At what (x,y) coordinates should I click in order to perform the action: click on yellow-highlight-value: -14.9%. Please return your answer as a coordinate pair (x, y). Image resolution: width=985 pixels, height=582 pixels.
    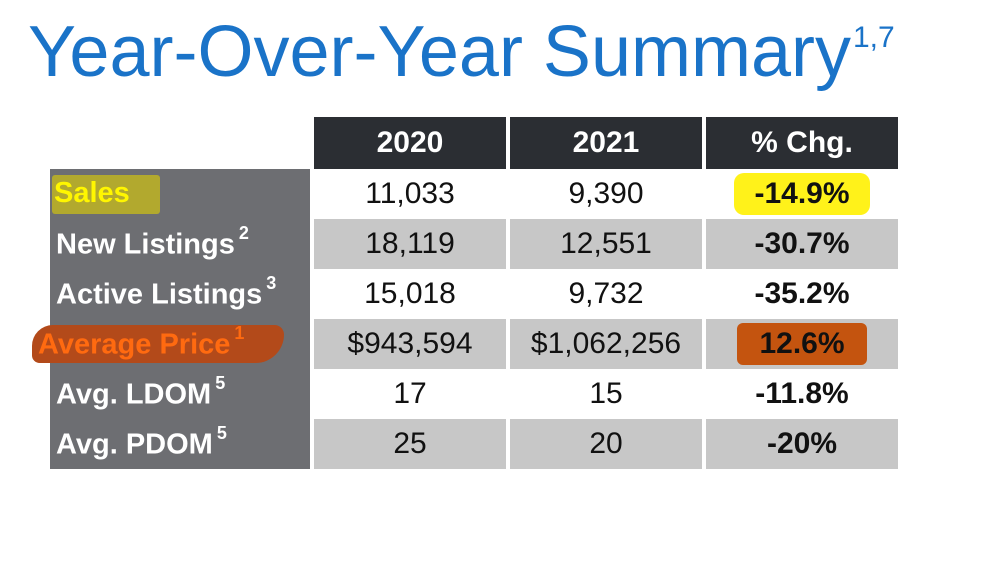
    Looking at the image, I should click on (802, 194).